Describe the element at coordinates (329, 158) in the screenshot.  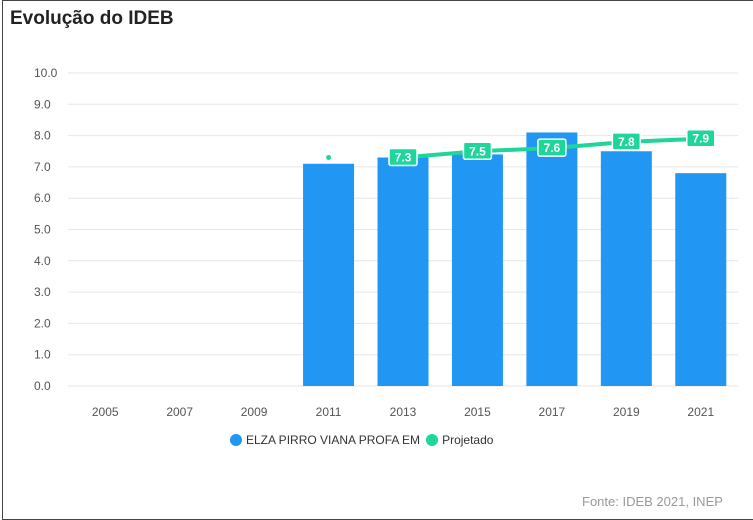
I see `projected-point` at that location.